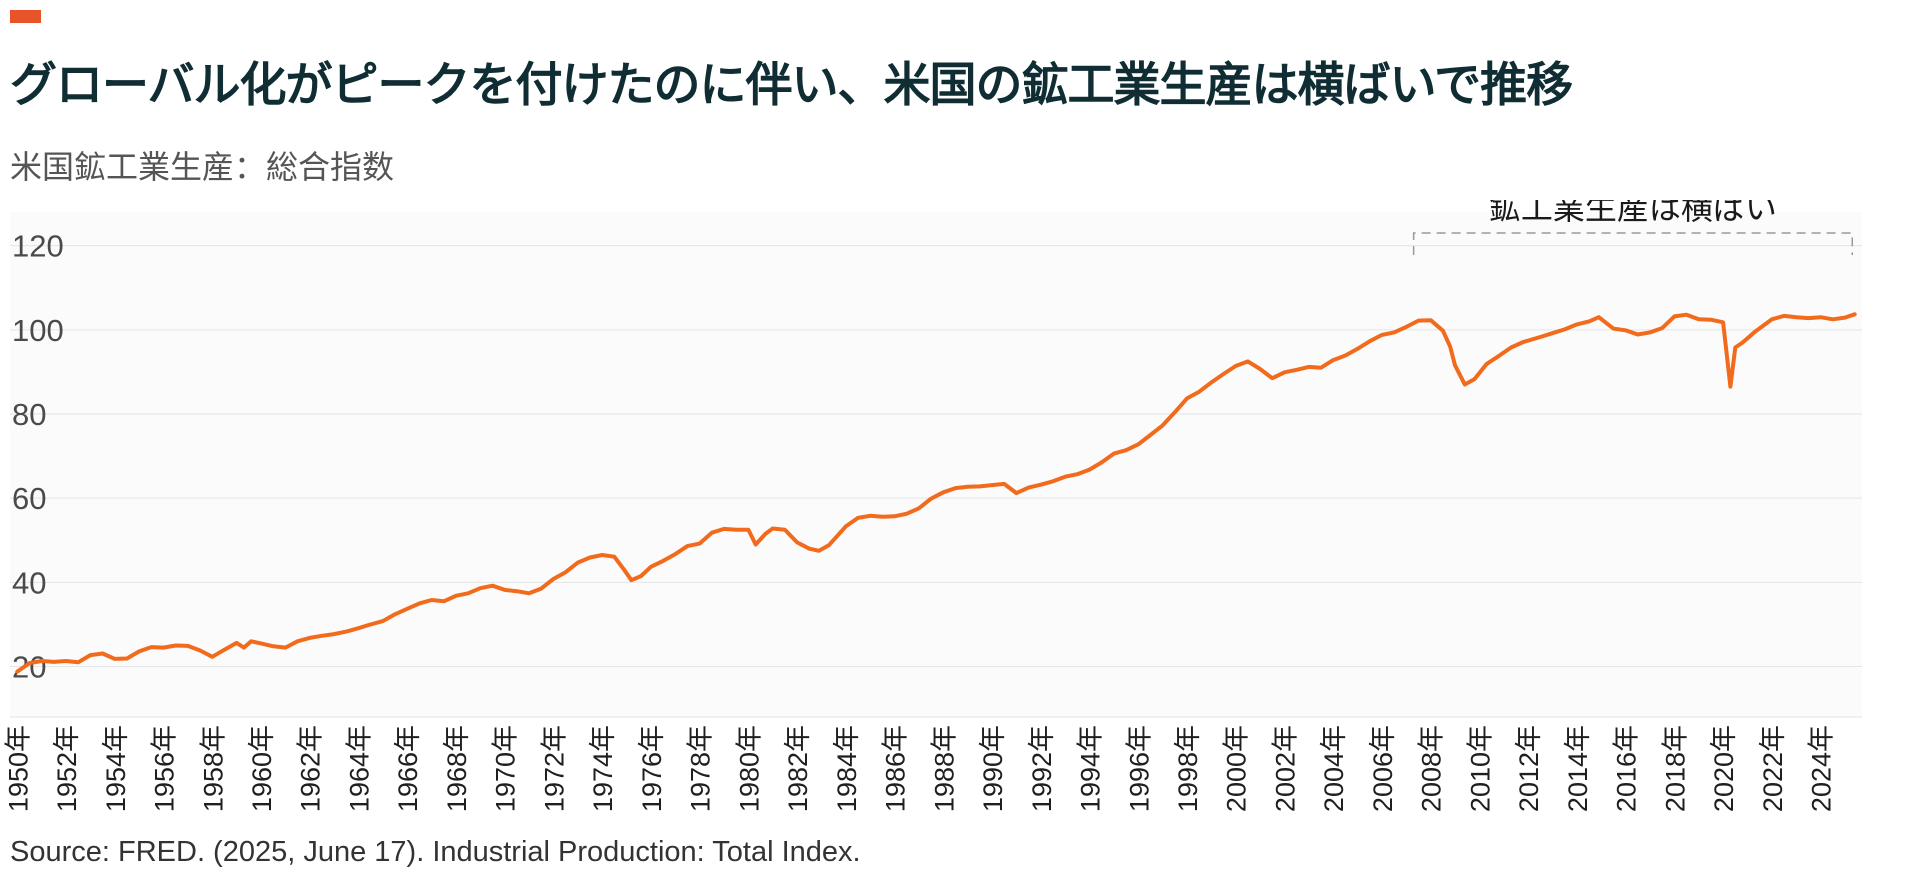 This screenshot has height=874, width=1920. Describe the element at coordinates (38, 330) in the screenshot. I see `y-tick-label-100: 100` at that location.